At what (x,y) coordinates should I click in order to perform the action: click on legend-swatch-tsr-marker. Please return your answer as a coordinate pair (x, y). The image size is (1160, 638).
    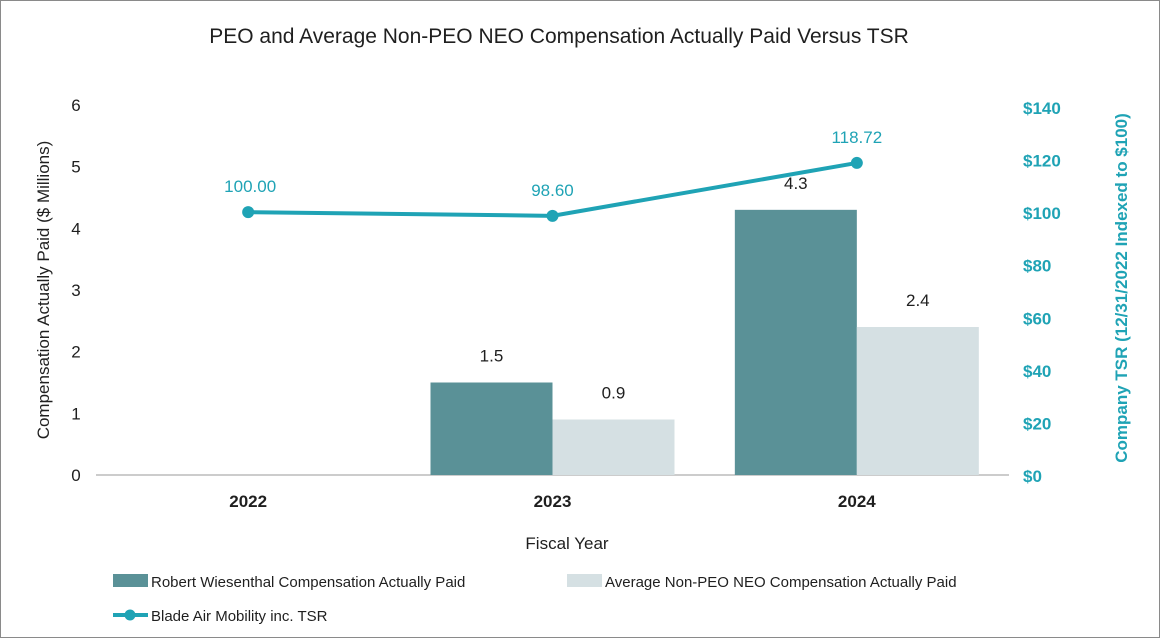
    Looking at the image, I should click on (130, 615).